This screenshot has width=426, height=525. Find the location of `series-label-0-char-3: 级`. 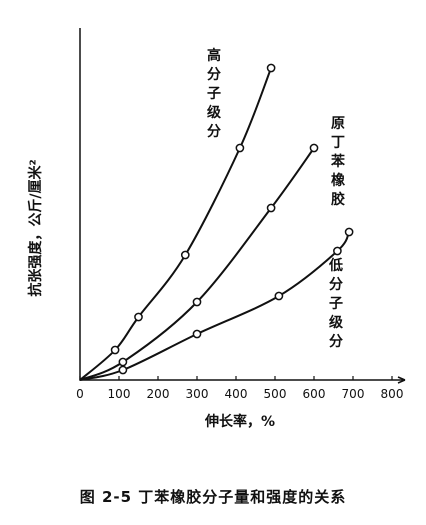

series-label-0-char-3: 级 is located at coordinates (214, 112).